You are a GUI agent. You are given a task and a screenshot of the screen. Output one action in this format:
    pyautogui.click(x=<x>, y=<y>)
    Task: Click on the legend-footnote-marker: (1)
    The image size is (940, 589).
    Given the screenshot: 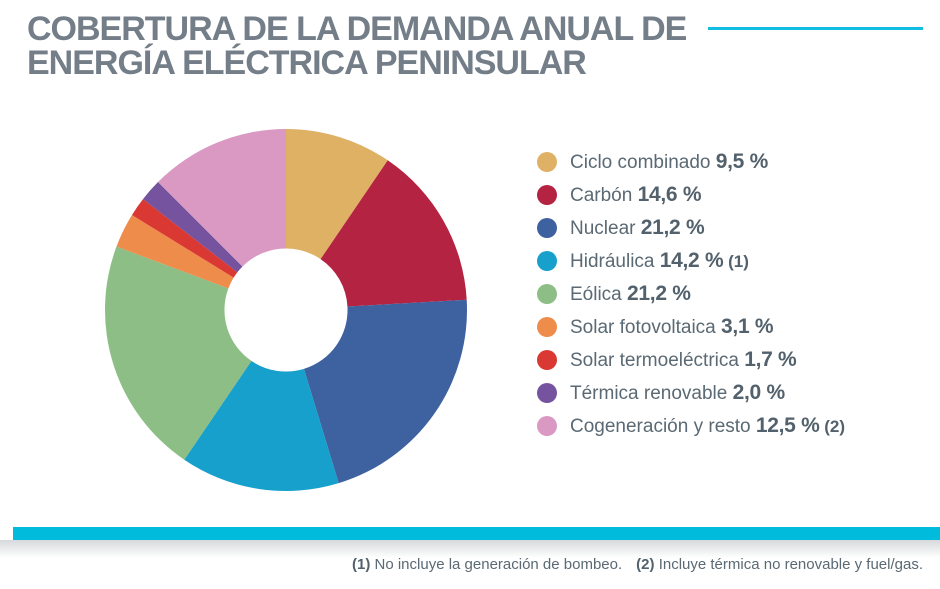 What is the action you would take?
    pyautogui.click(x=736, y=262)
    